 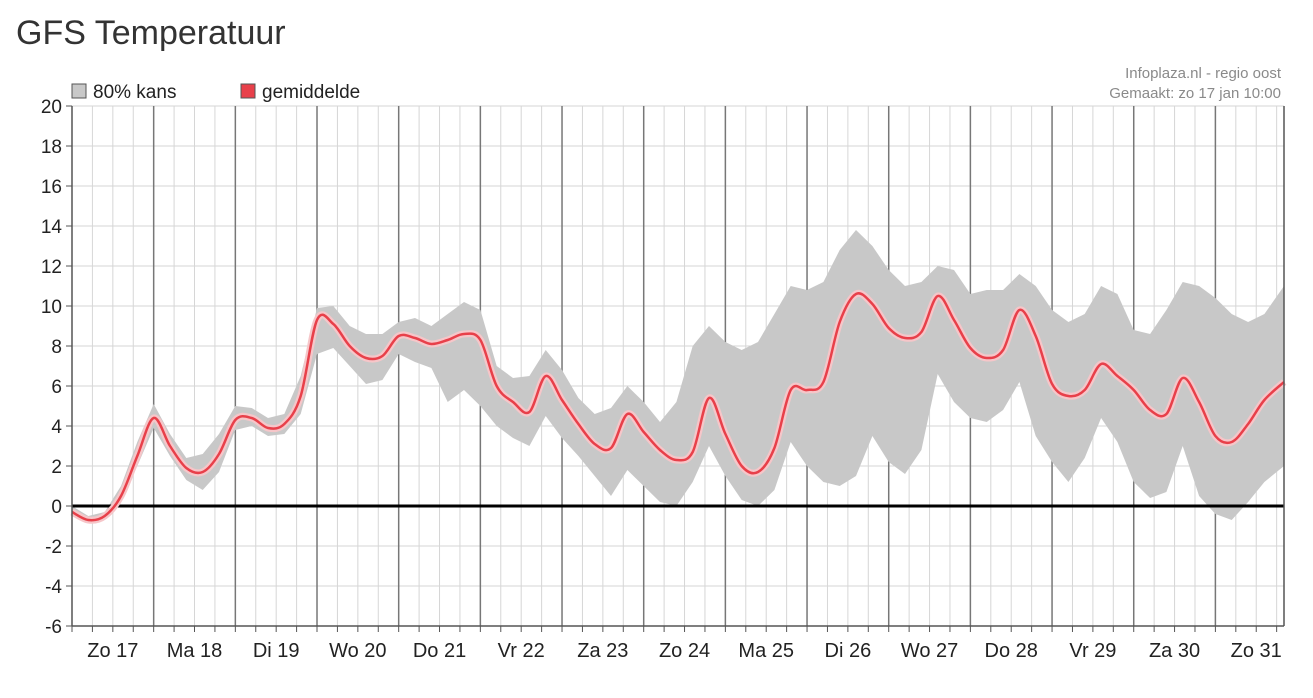 I want to click on credit-source: Infoplaza.nl - regio oost, so click(x=1203, y=73).